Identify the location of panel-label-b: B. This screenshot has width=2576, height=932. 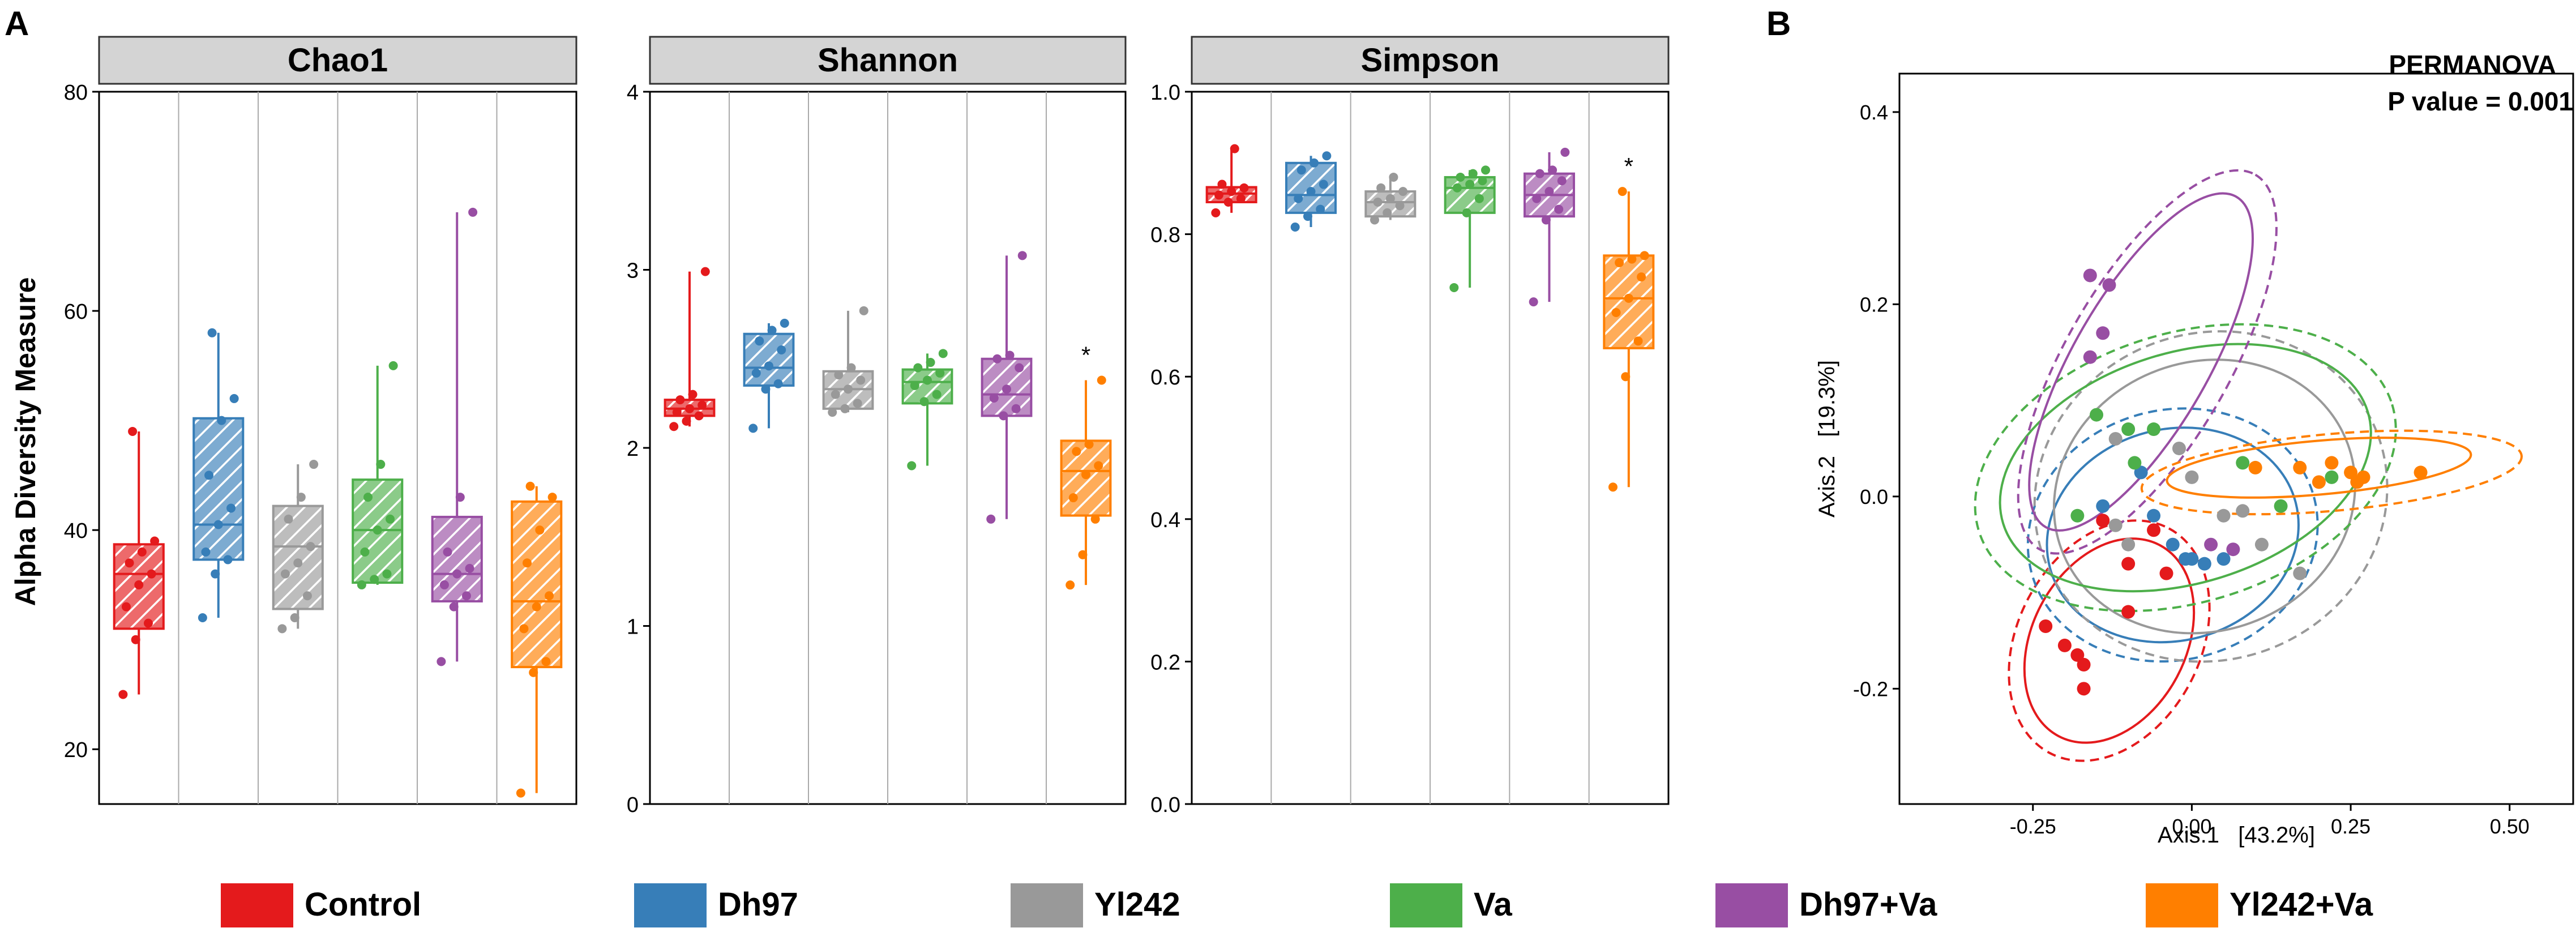
(1778, 23).